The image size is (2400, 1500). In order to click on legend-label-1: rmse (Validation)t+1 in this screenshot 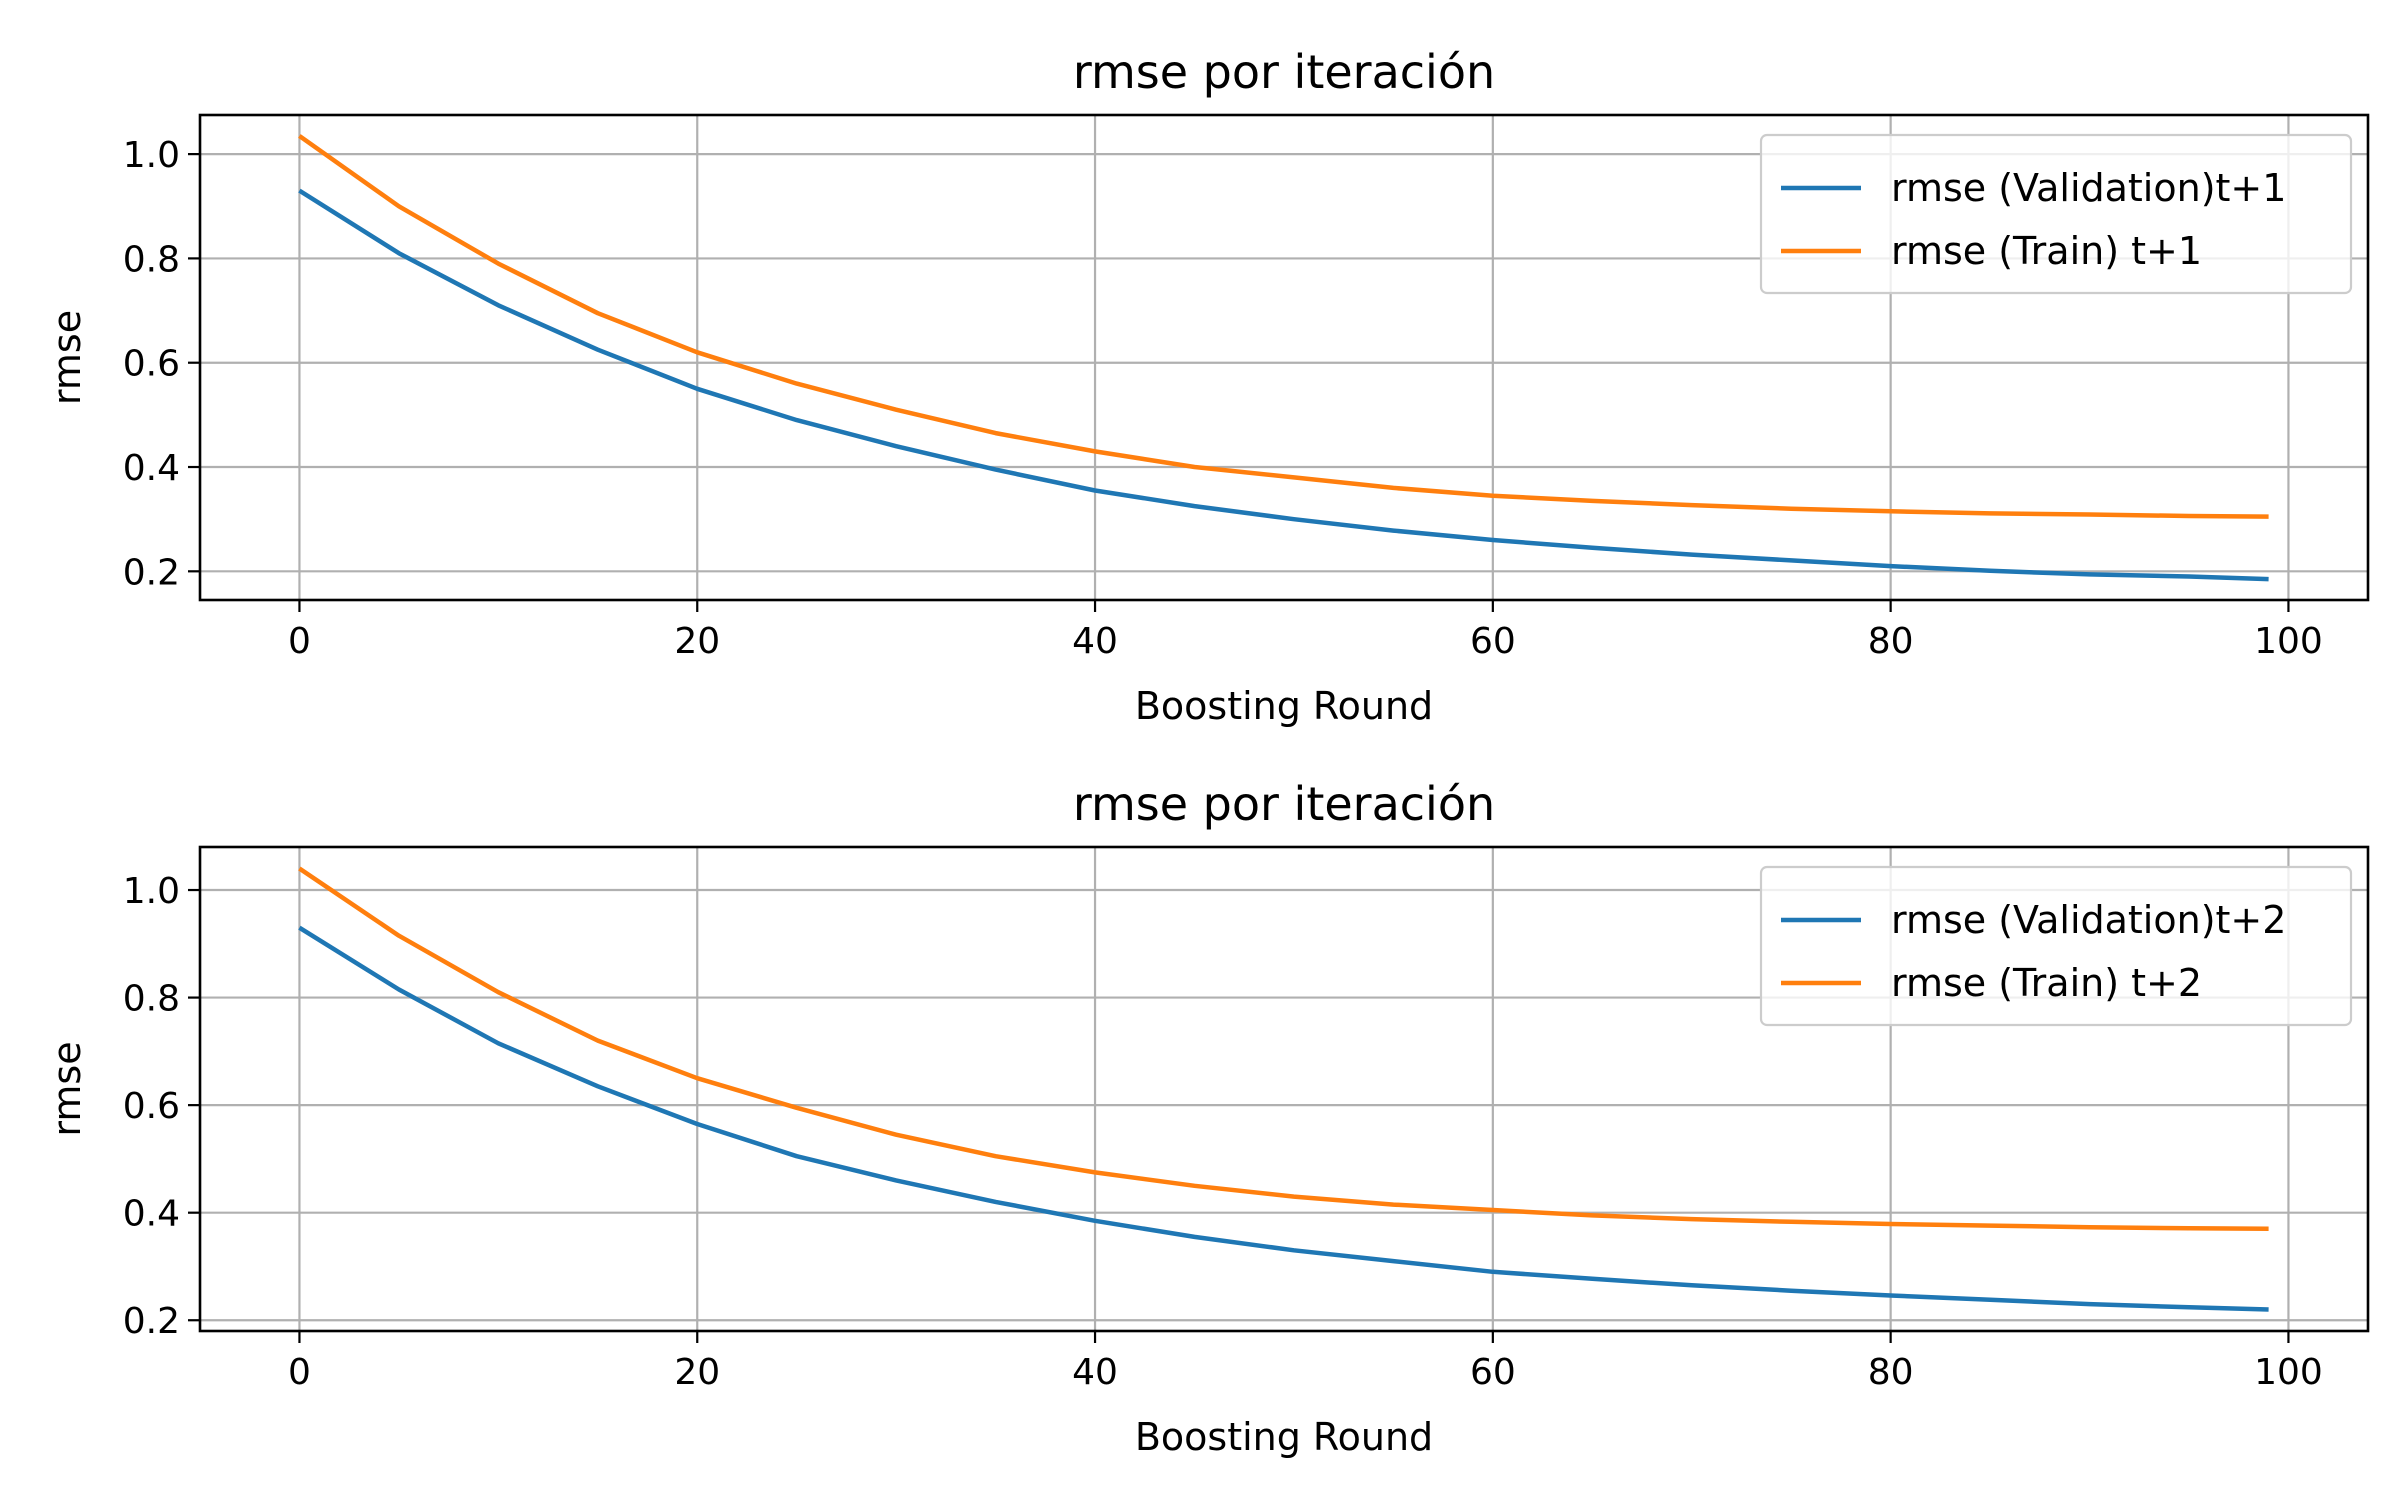, I will do `click(2088, 188)`.